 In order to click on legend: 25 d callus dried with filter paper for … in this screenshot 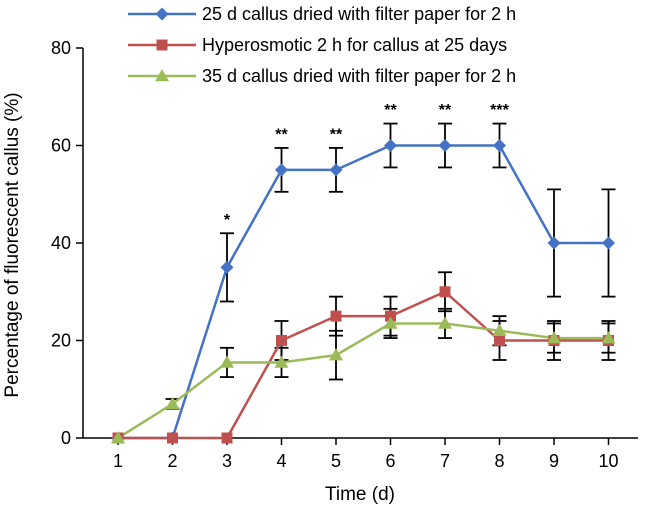, I will do `click(322, 45)`.